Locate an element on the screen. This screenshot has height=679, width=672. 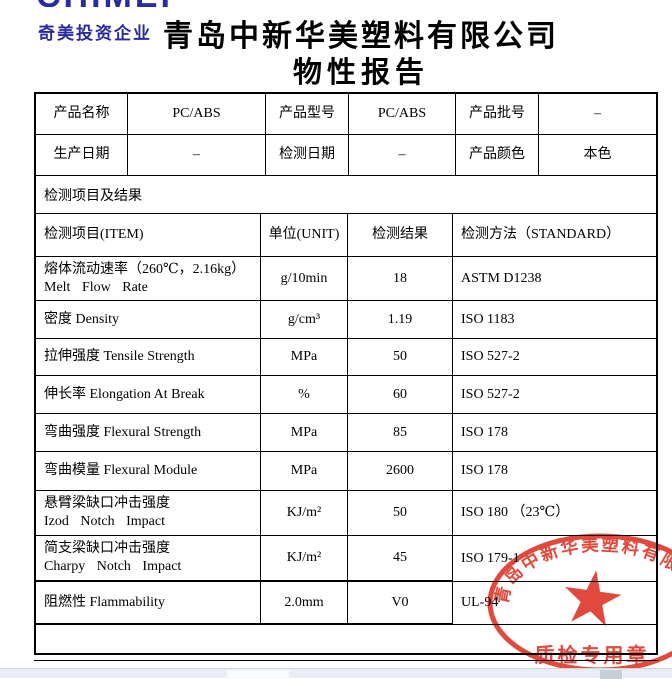
item-name: 弯曲模量 Flexural Module is located at coordinates (148, 471).